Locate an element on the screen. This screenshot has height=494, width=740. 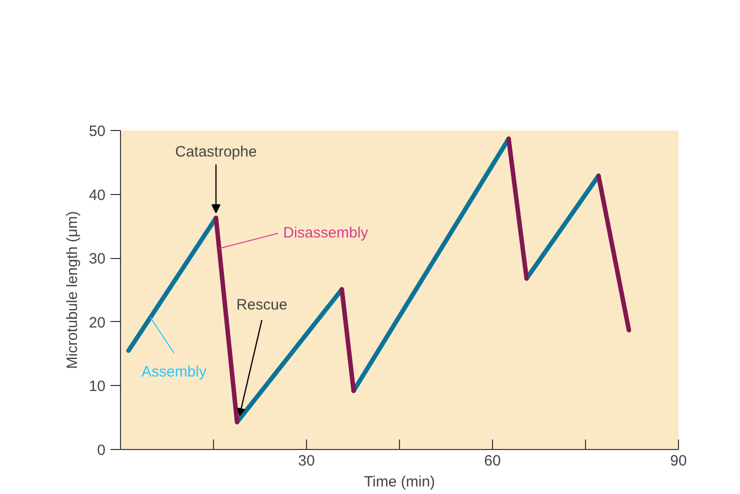
y-tick-label: 30 is located at coordinates (97, 259).